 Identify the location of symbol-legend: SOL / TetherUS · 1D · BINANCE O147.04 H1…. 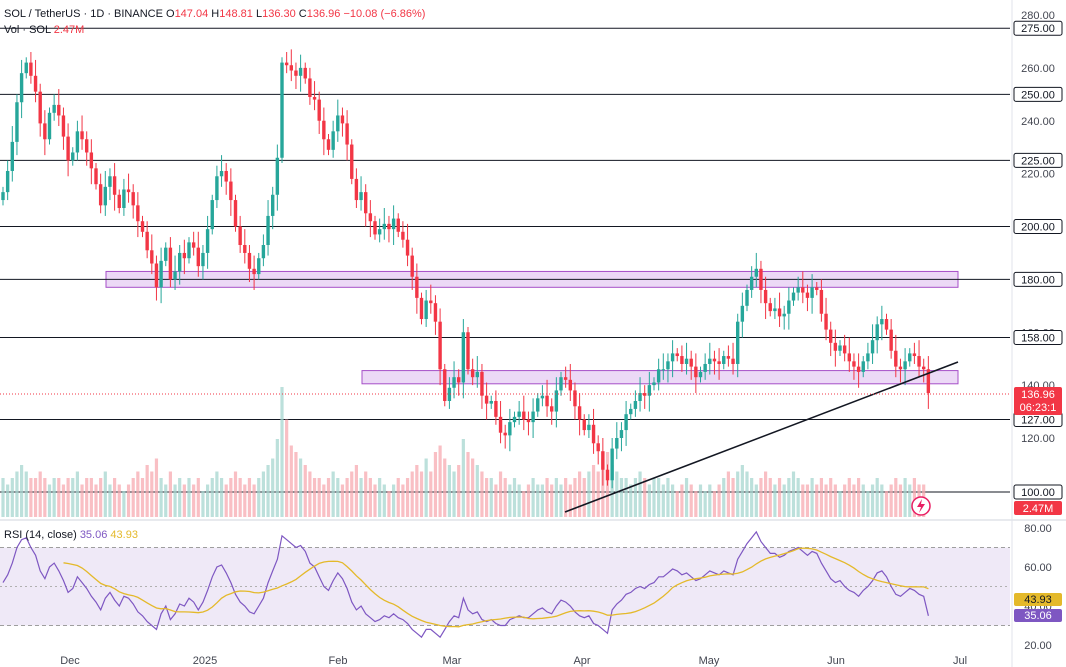
(214, 14).